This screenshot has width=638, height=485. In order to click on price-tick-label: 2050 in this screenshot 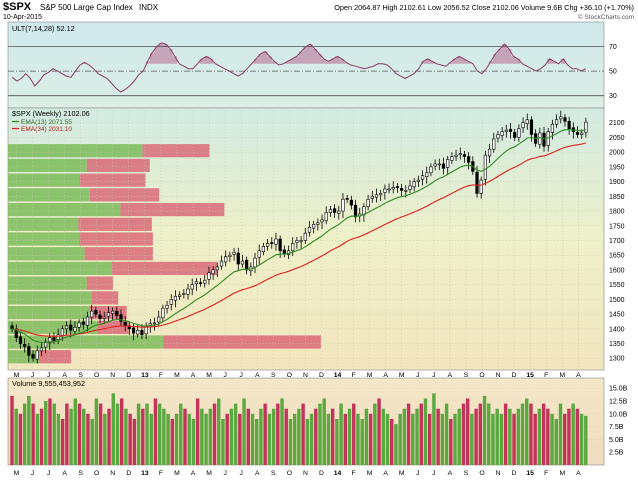, I will do `click(617, 138)`.